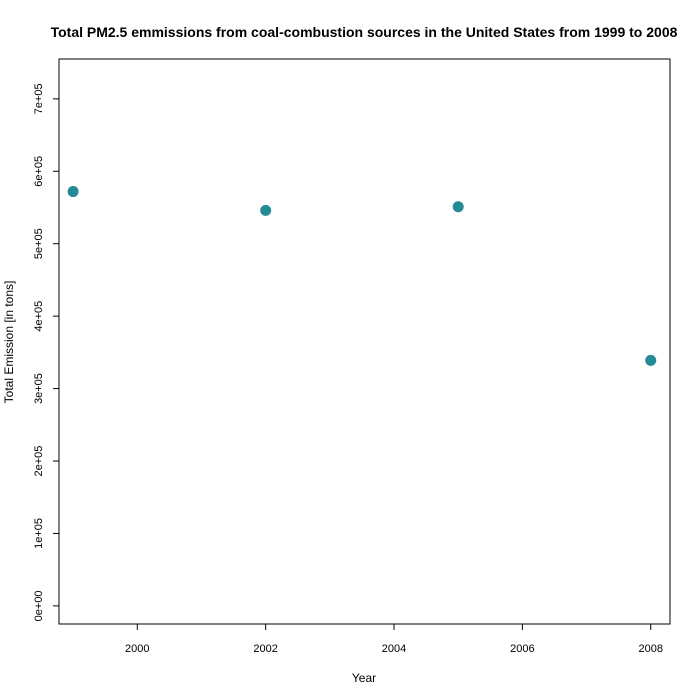 This screenshot has height=700, width=700. I want to click on data-point-2008, so click(651, 360).